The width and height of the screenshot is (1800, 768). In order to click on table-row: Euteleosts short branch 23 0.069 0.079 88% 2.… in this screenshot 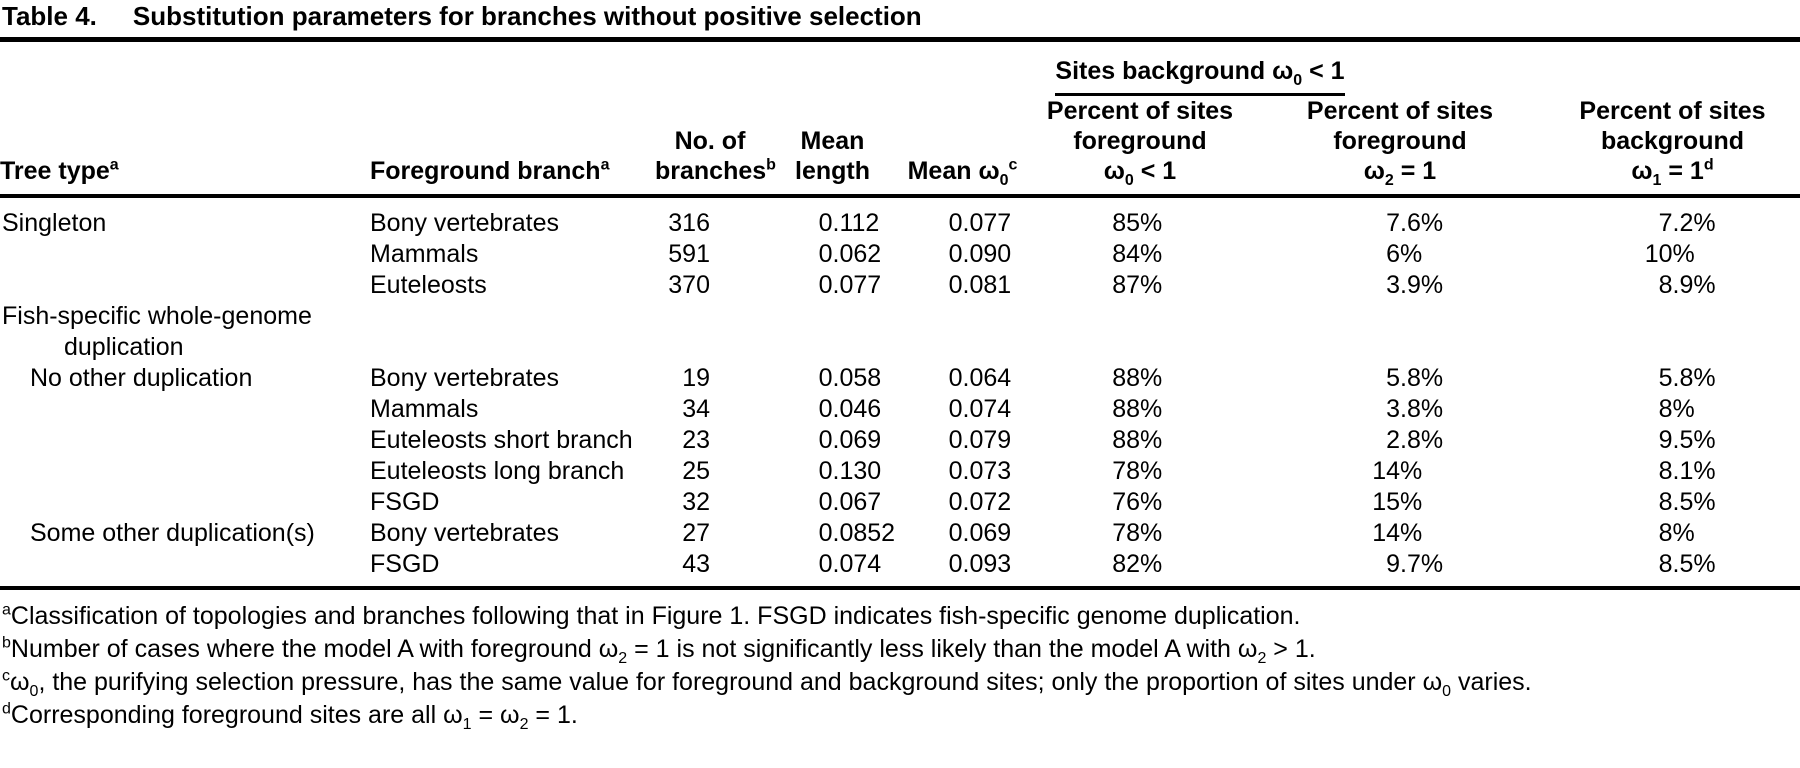, I will do `click(900, 440)`.